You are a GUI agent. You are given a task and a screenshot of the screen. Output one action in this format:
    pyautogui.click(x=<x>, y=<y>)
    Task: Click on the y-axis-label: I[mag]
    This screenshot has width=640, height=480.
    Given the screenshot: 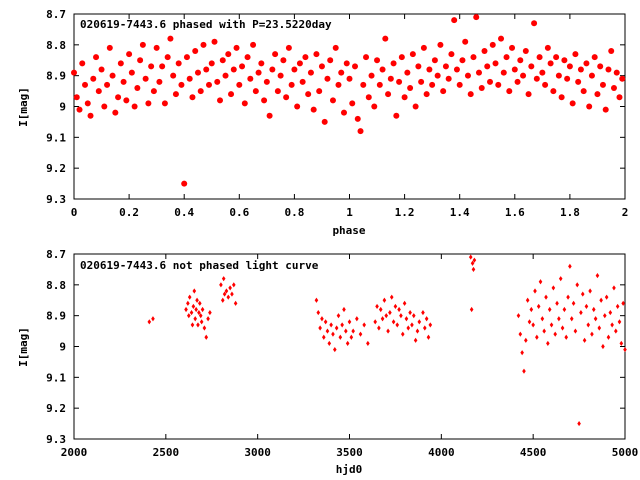 What is the action you would take?
    pyautogui.click(x=23, y=107)
    